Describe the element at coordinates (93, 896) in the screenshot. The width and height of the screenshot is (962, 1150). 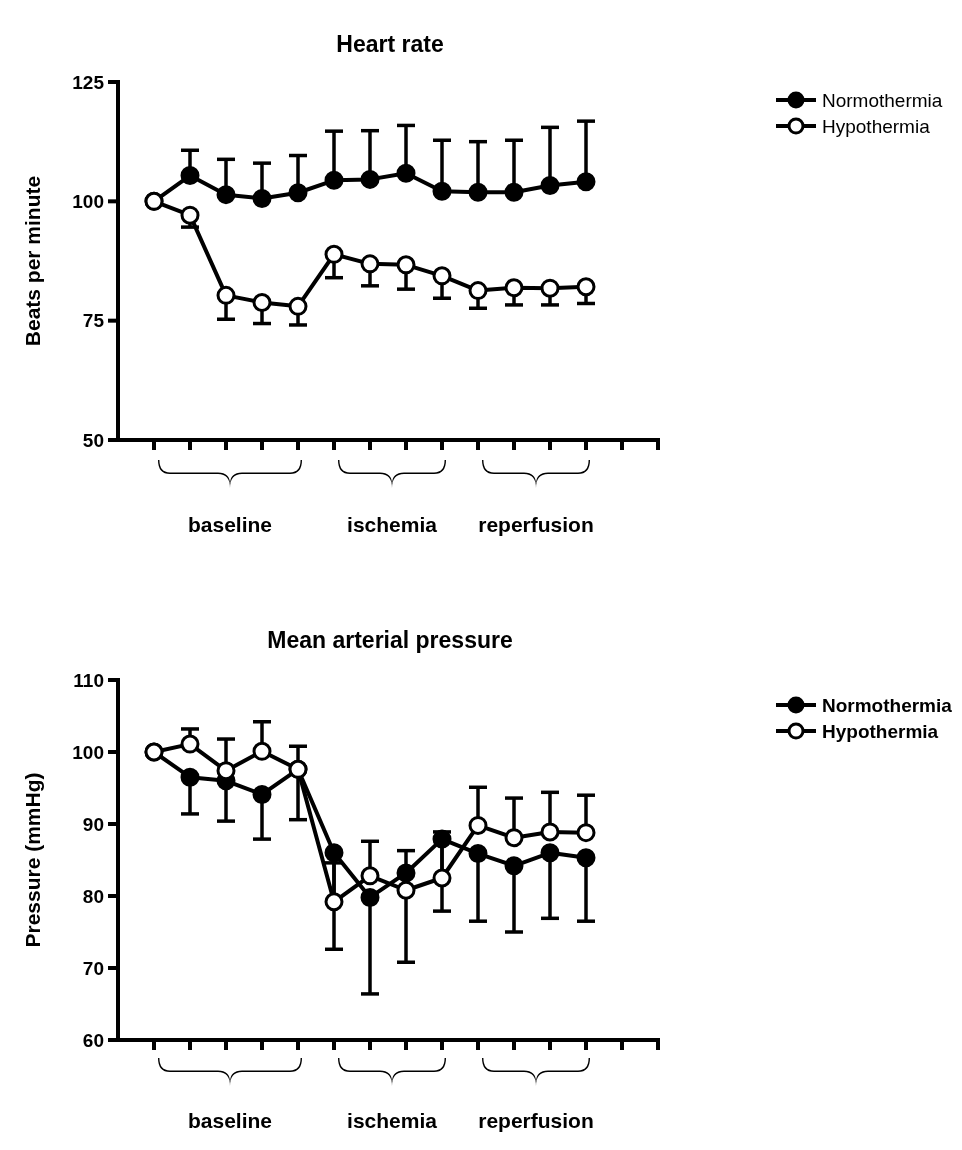
I see `y-tick-label: 80` at that location.